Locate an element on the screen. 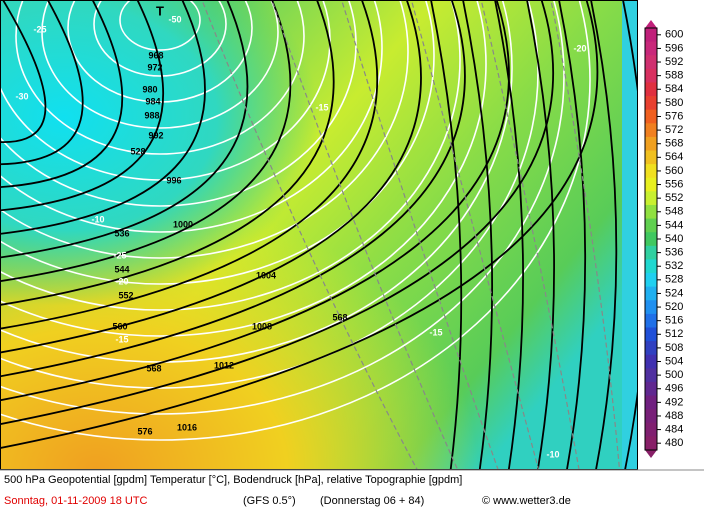  legend-frame is located at coordinates (651, 239).